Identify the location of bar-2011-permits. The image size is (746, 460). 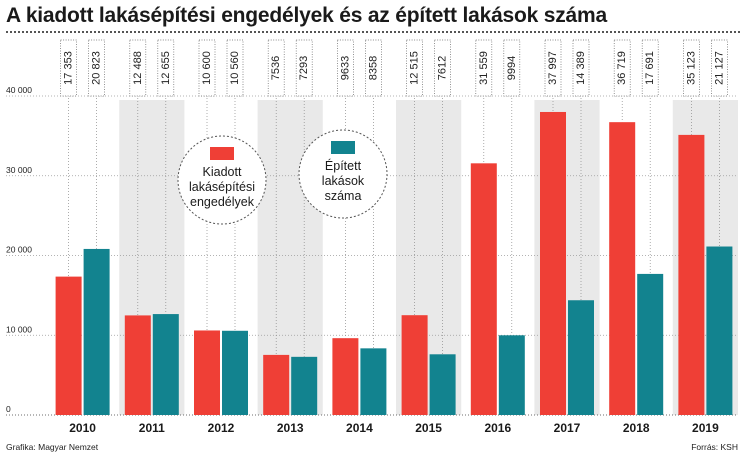
(137, 365).